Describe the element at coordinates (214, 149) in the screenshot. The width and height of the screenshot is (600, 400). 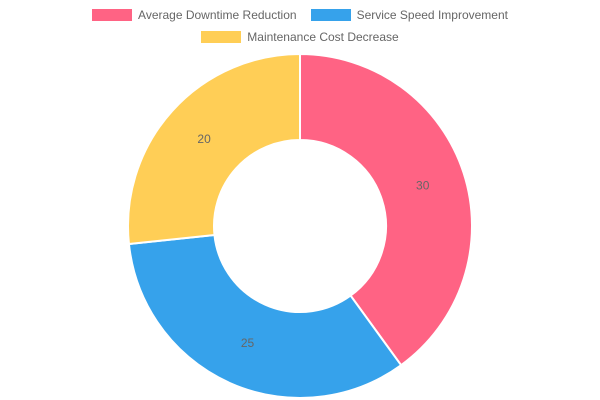
I see `slice-maintenance-cost-decrease` at that location.